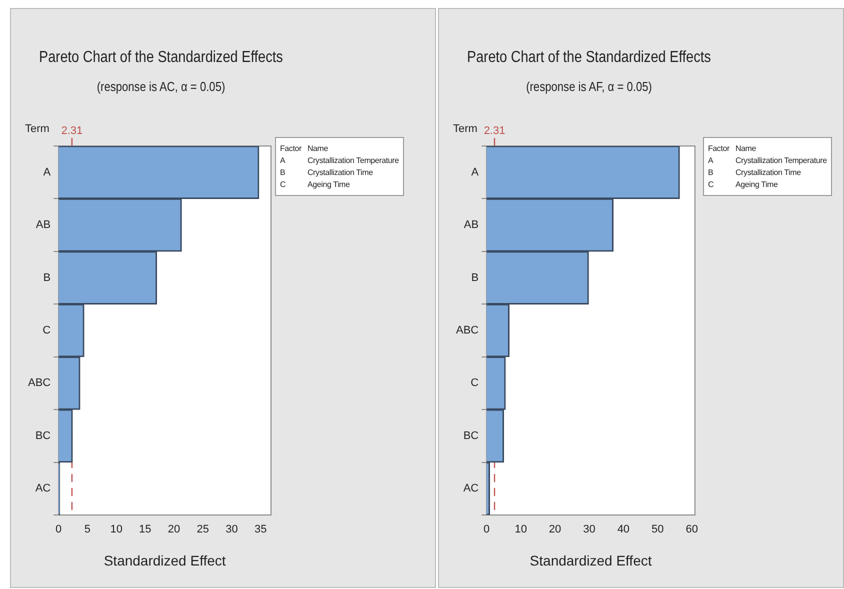 The height and width of the screenshot is (589, 844). Describe the element at coordinates (203, 530) in the screenshot. I see `x-tick-label: 25` at that location.